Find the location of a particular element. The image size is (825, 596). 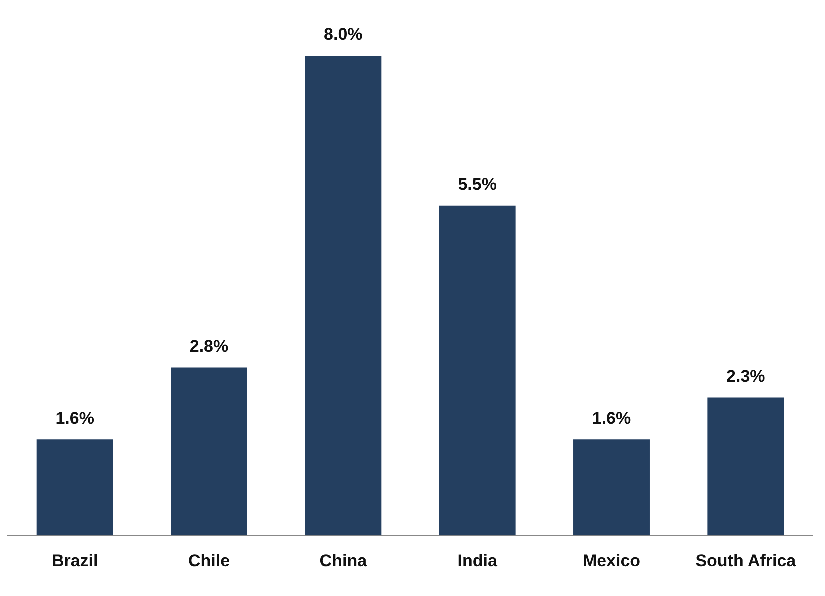

x-tick-label: China is located at coordinates (344, 560).